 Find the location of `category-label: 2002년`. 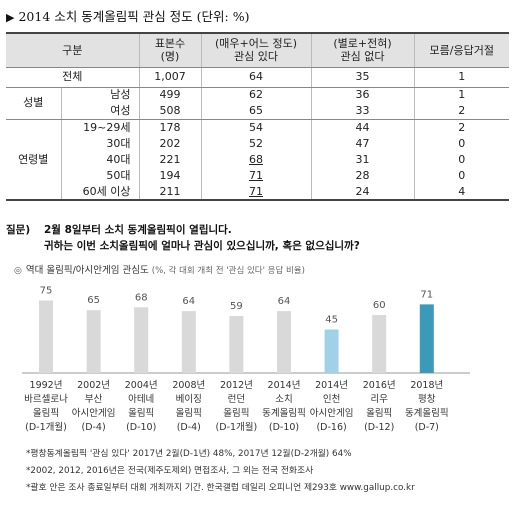

category-label: 2002년 is located at coordinates (93, 385).